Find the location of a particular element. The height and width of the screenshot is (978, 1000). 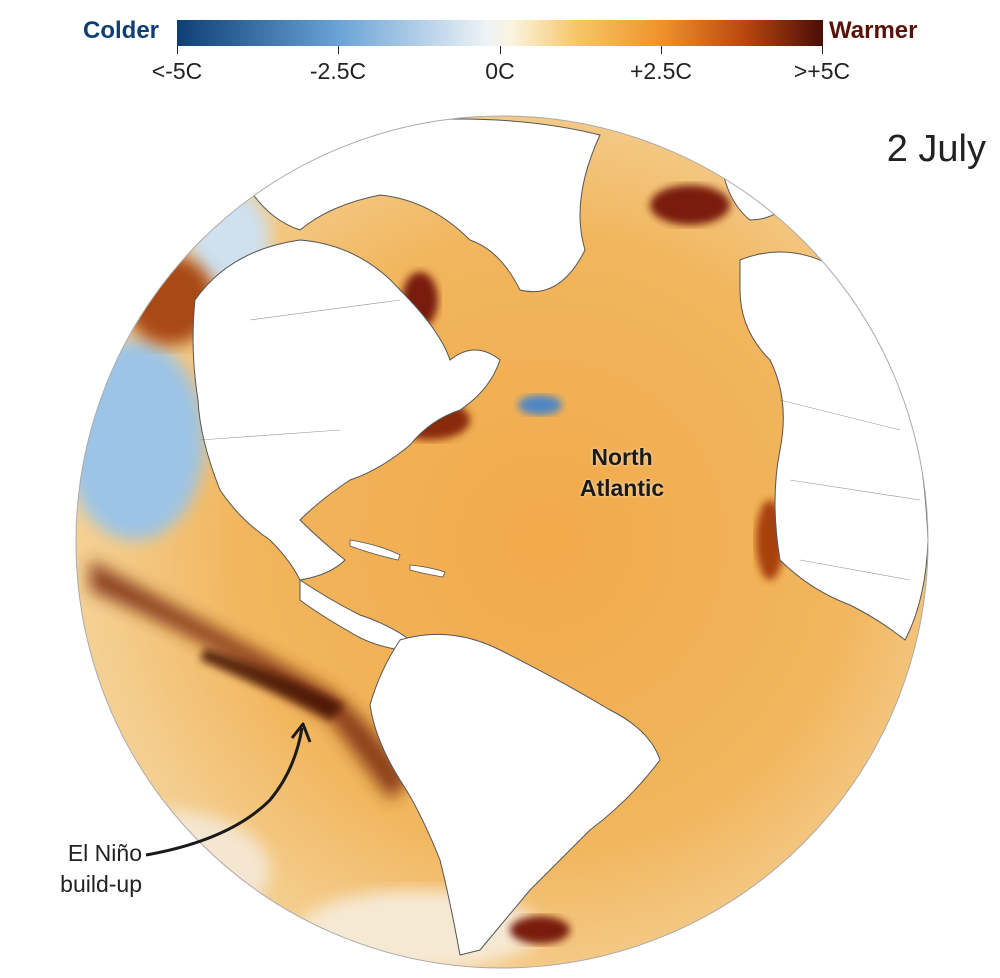

el-nino-label-line2: build-up is located at coordinates (101, 884).